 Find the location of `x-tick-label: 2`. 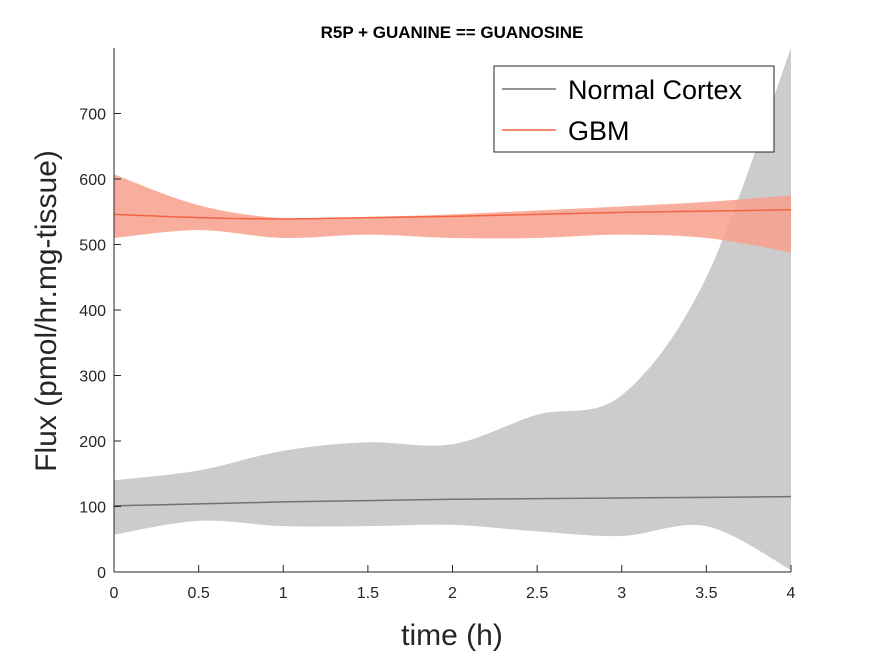

x-tick-label: 2 is located at coordinates (452, 593).